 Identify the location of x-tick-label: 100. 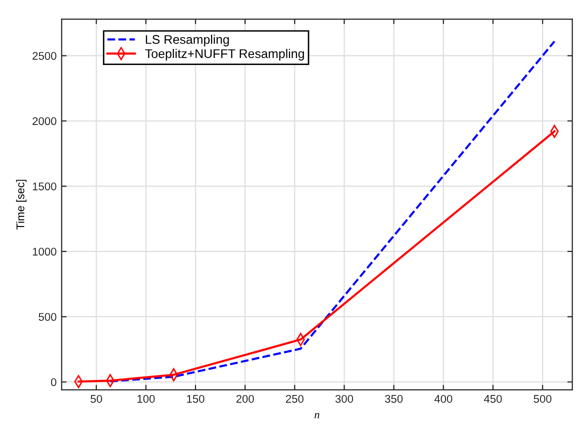
(146, 398).